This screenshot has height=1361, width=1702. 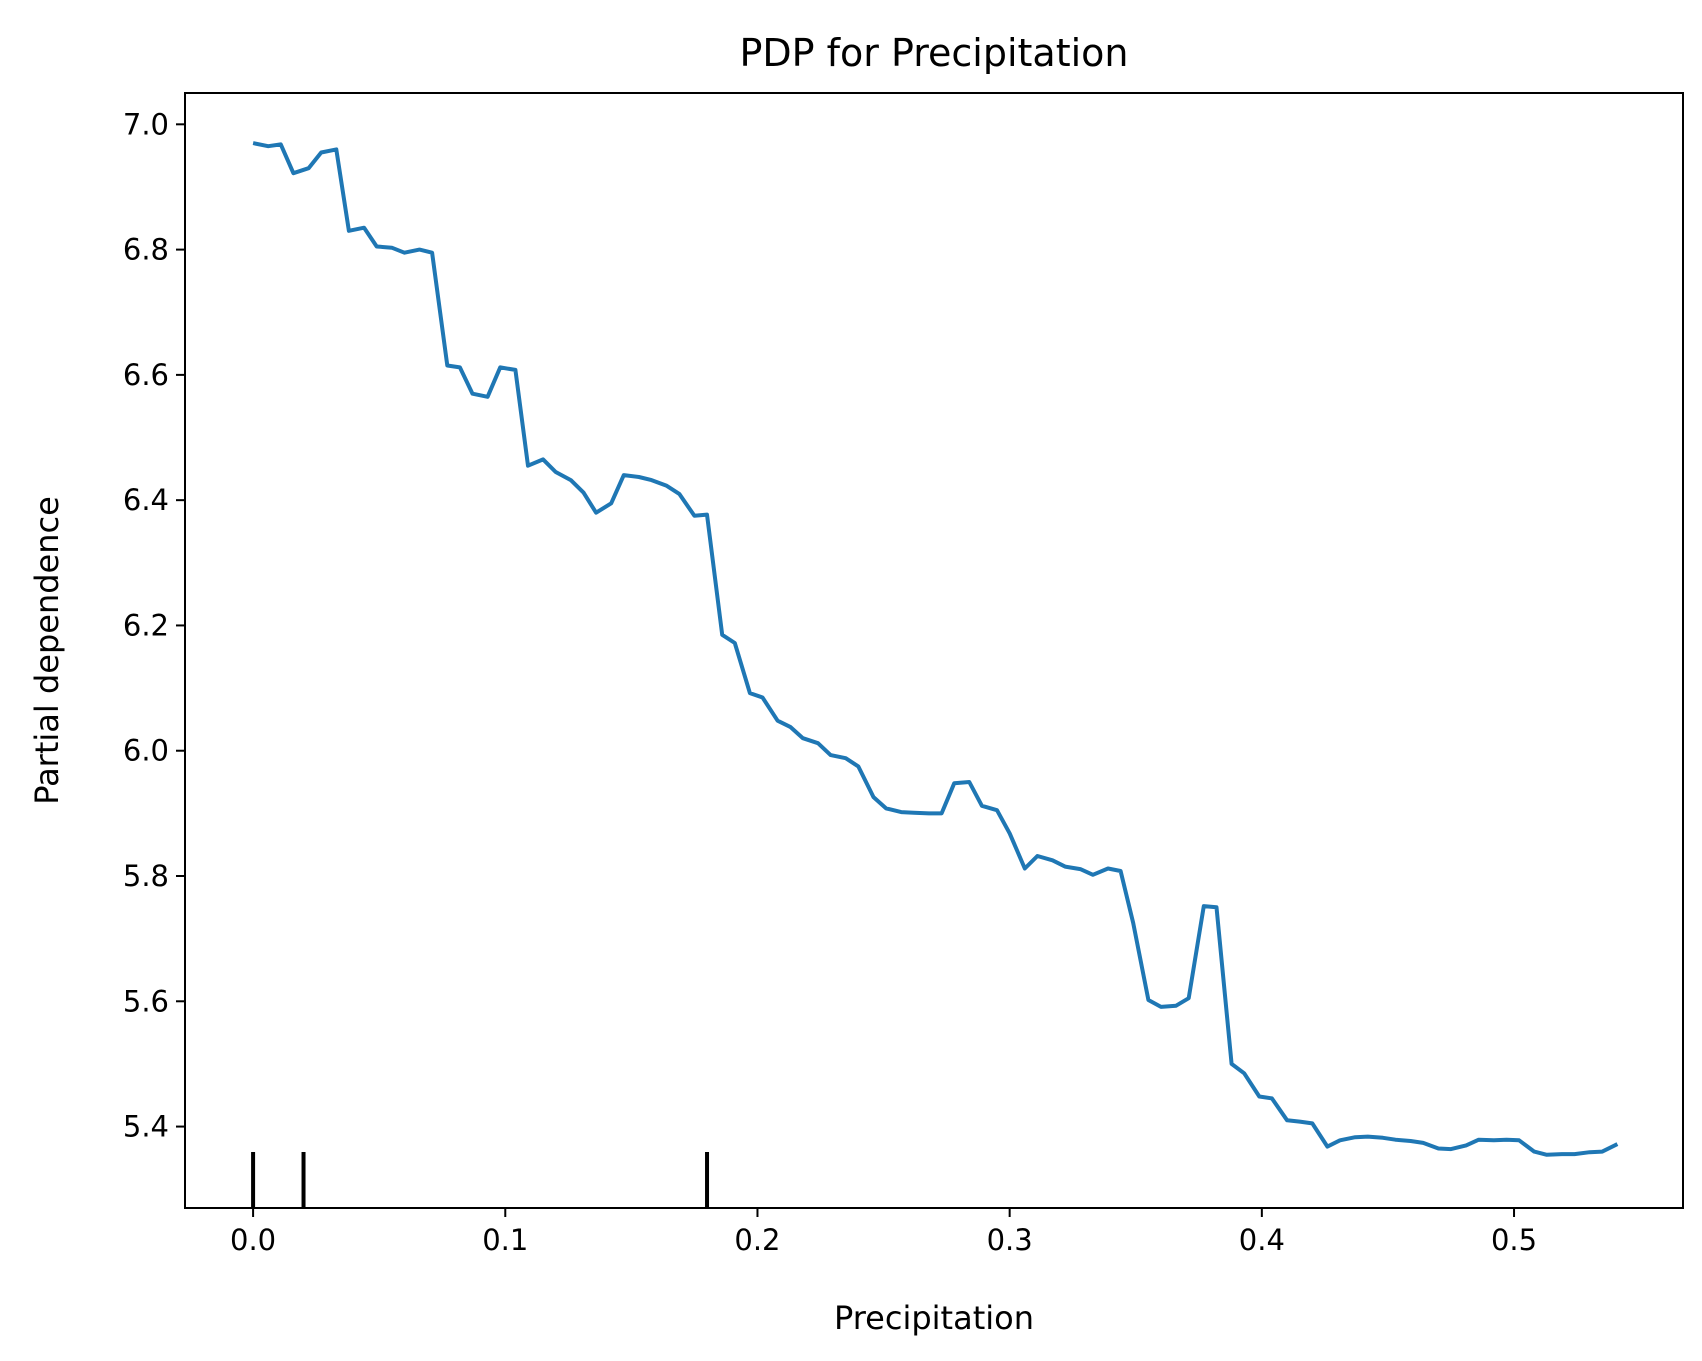 I want to click on x-tick-label: 0.3, so click(x=1010, y=1240).